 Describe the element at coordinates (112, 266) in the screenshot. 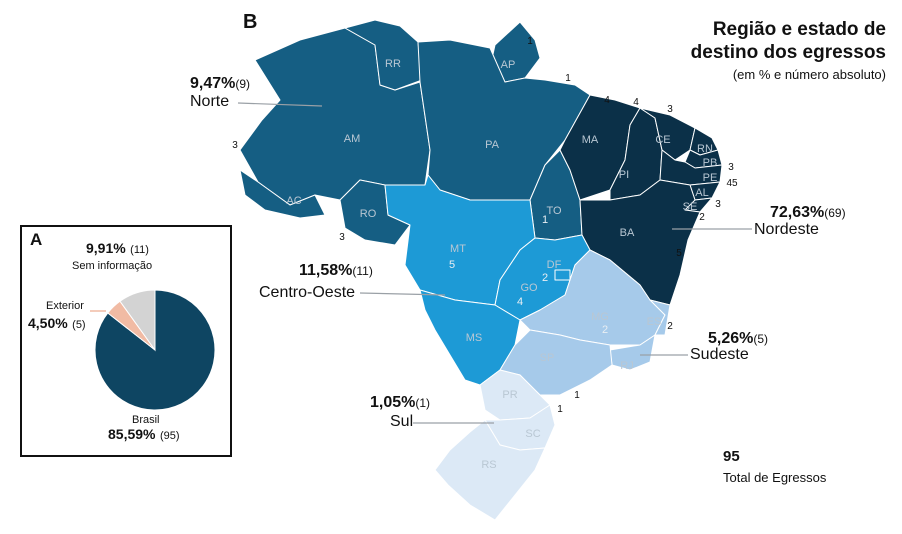

I see `pie-name-sem-info: Sem informação` at that location.